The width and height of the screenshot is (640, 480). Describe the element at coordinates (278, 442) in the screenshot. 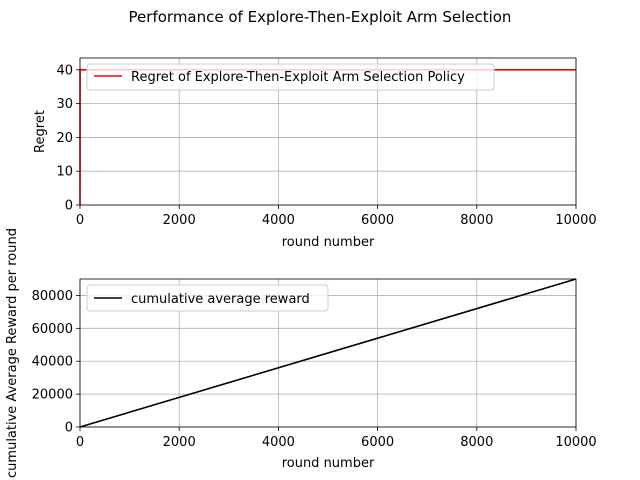

I see `reward-x-tick-label: 4000` at that location.